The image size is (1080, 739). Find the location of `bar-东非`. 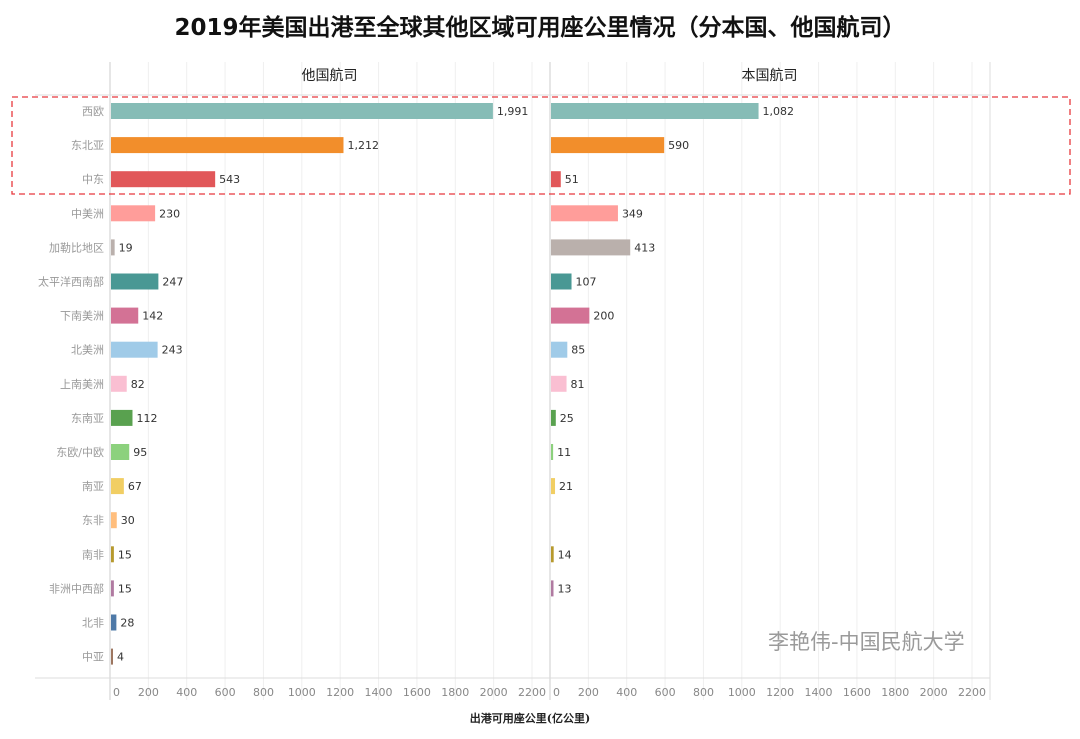

bar-东非 is located at coordinates (114, 520).